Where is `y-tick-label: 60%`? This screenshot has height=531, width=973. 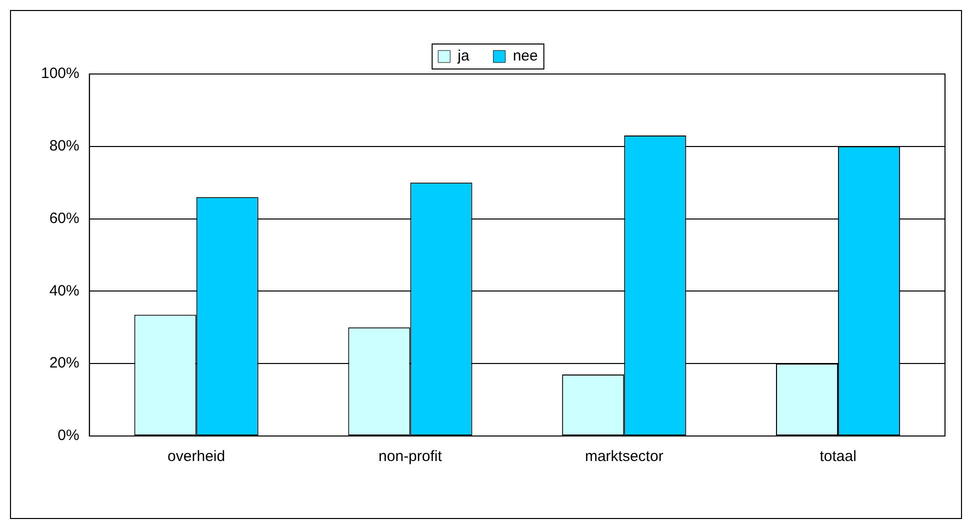 y-tick-label: 60% is located at coordinates (64, 218).